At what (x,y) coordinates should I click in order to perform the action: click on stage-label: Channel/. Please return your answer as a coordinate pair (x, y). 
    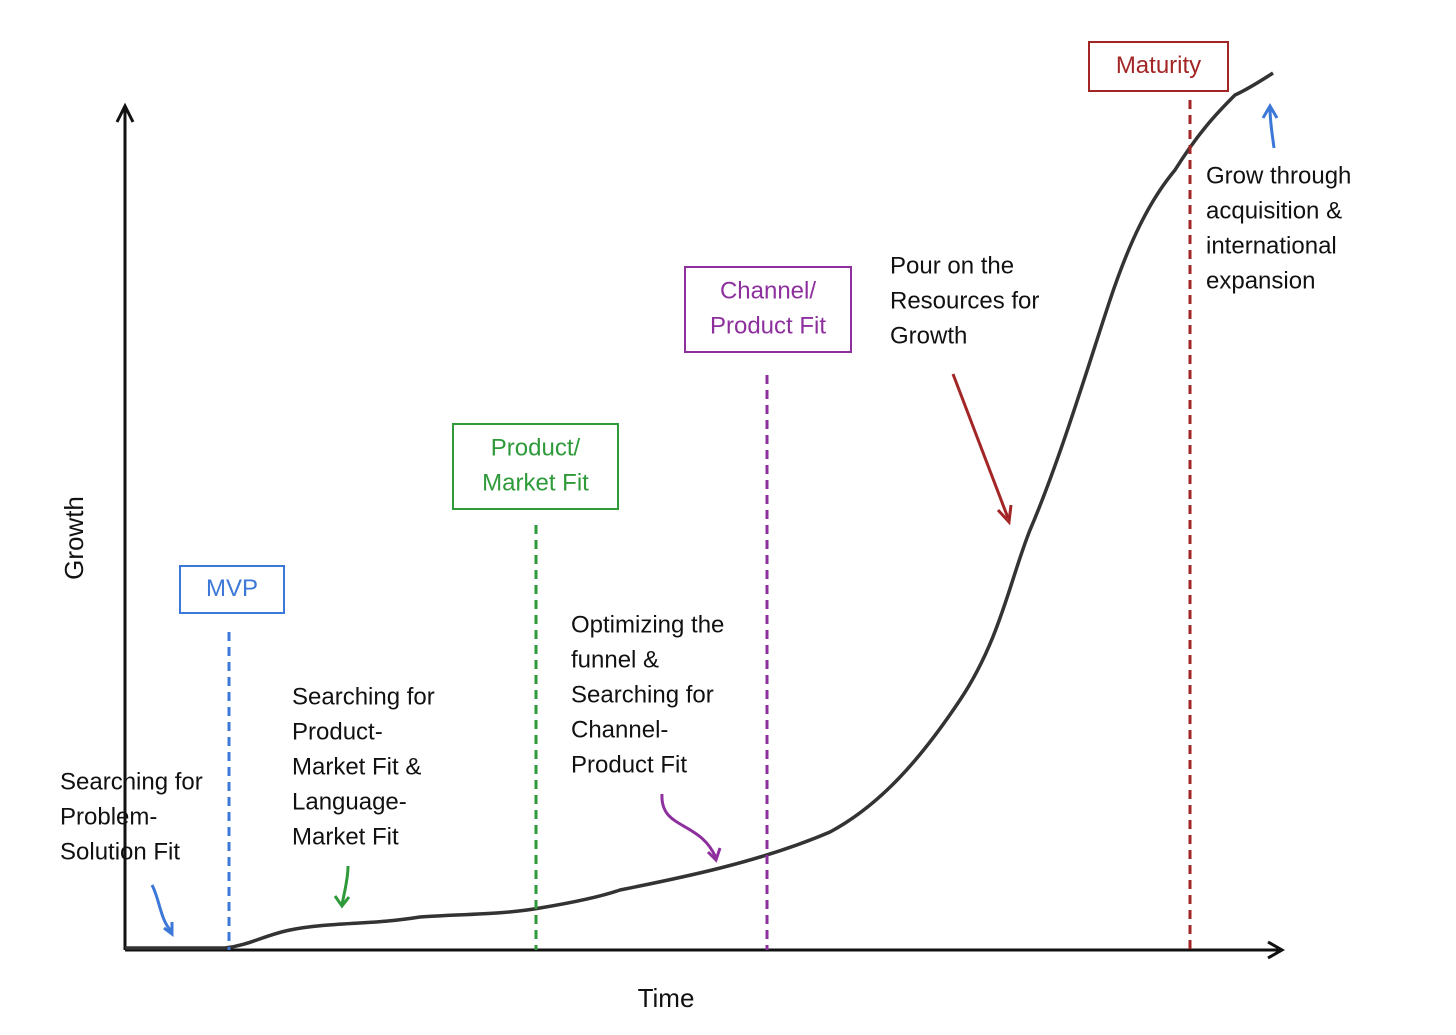
    Looking at the image, I should click on (768, 290).